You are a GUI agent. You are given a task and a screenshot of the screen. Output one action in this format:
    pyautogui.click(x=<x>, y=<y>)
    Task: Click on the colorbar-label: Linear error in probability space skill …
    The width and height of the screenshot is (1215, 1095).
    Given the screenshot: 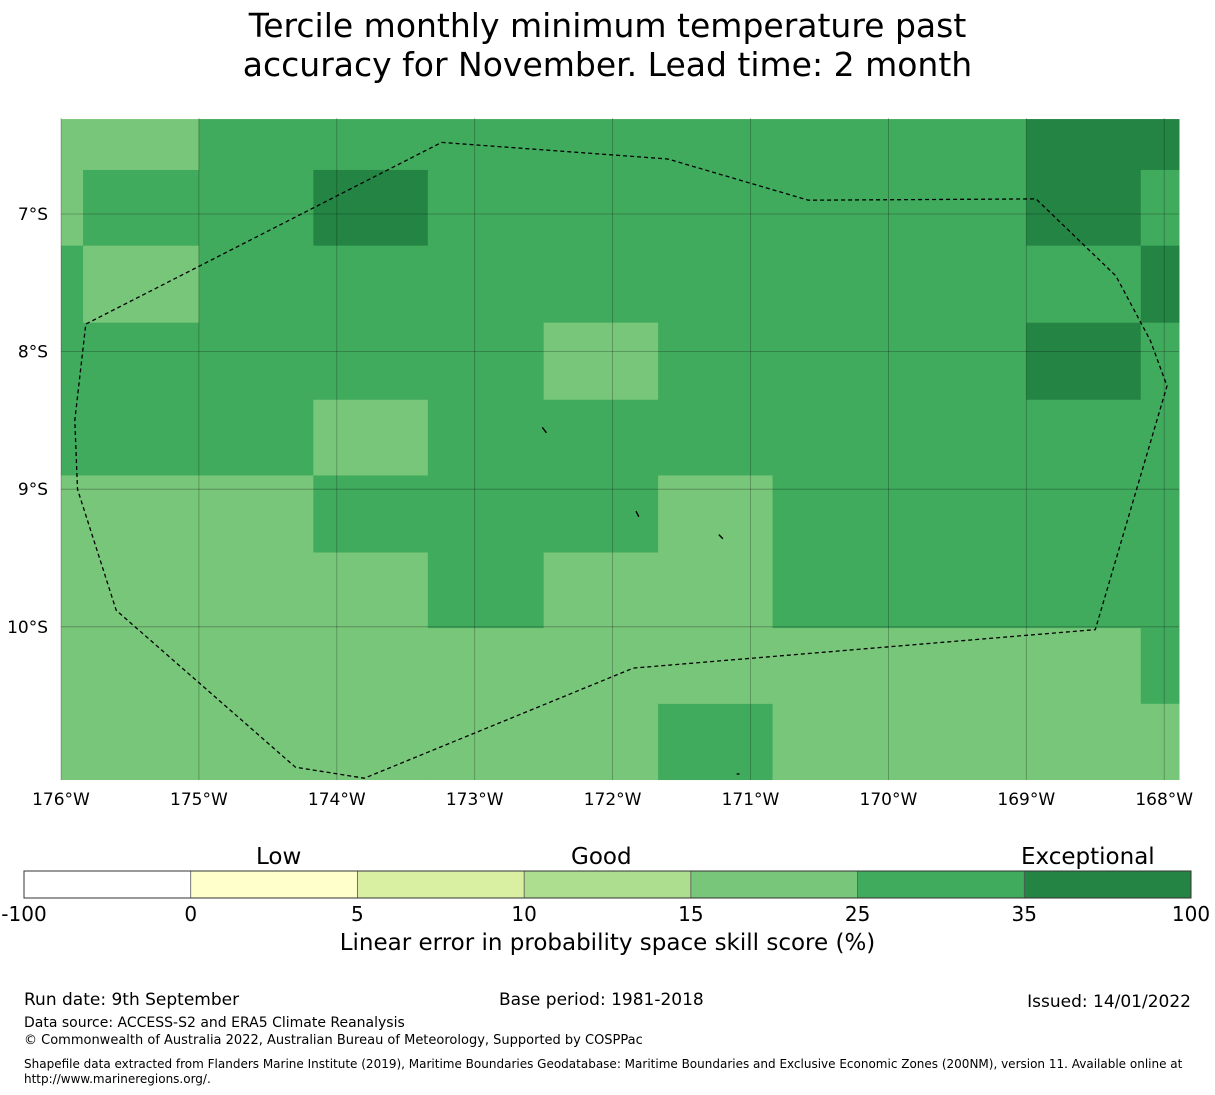 What is the action you would take?
    pyautogui.click(x=607, y=943)
    